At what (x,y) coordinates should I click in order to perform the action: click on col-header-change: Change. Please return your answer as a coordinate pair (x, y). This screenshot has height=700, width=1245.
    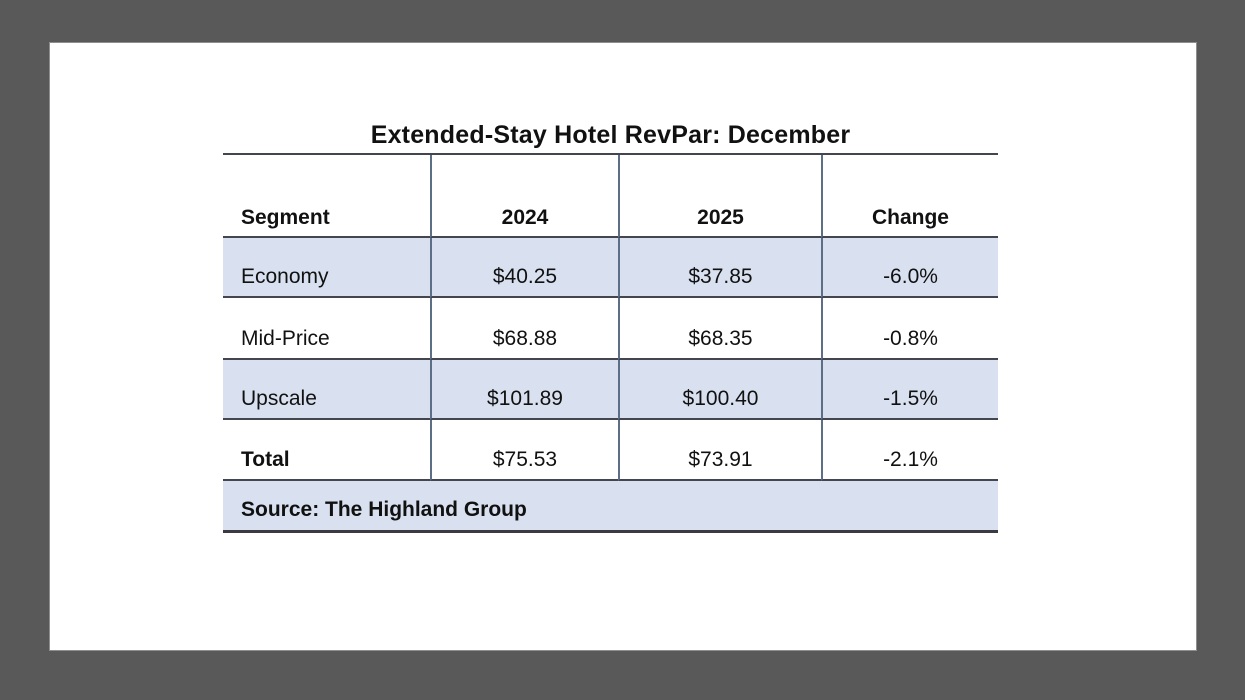
    Looking at the image, I should click on (909, 196).